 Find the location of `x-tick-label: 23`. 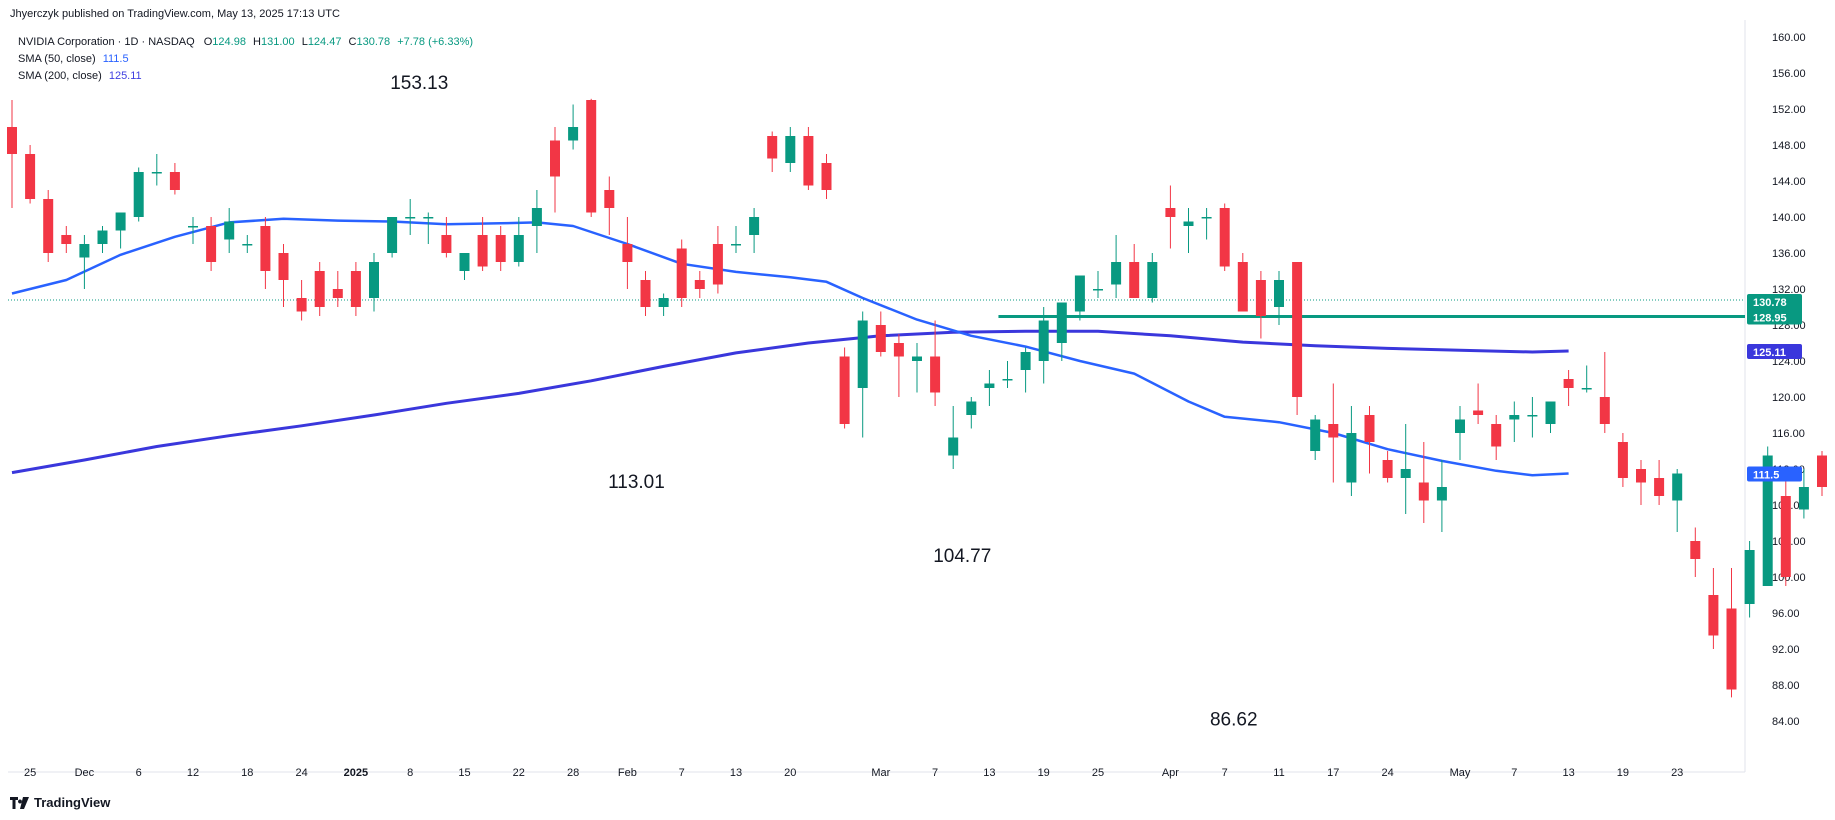

x-tick-label: 23 is located at coordinates (1677, 773).